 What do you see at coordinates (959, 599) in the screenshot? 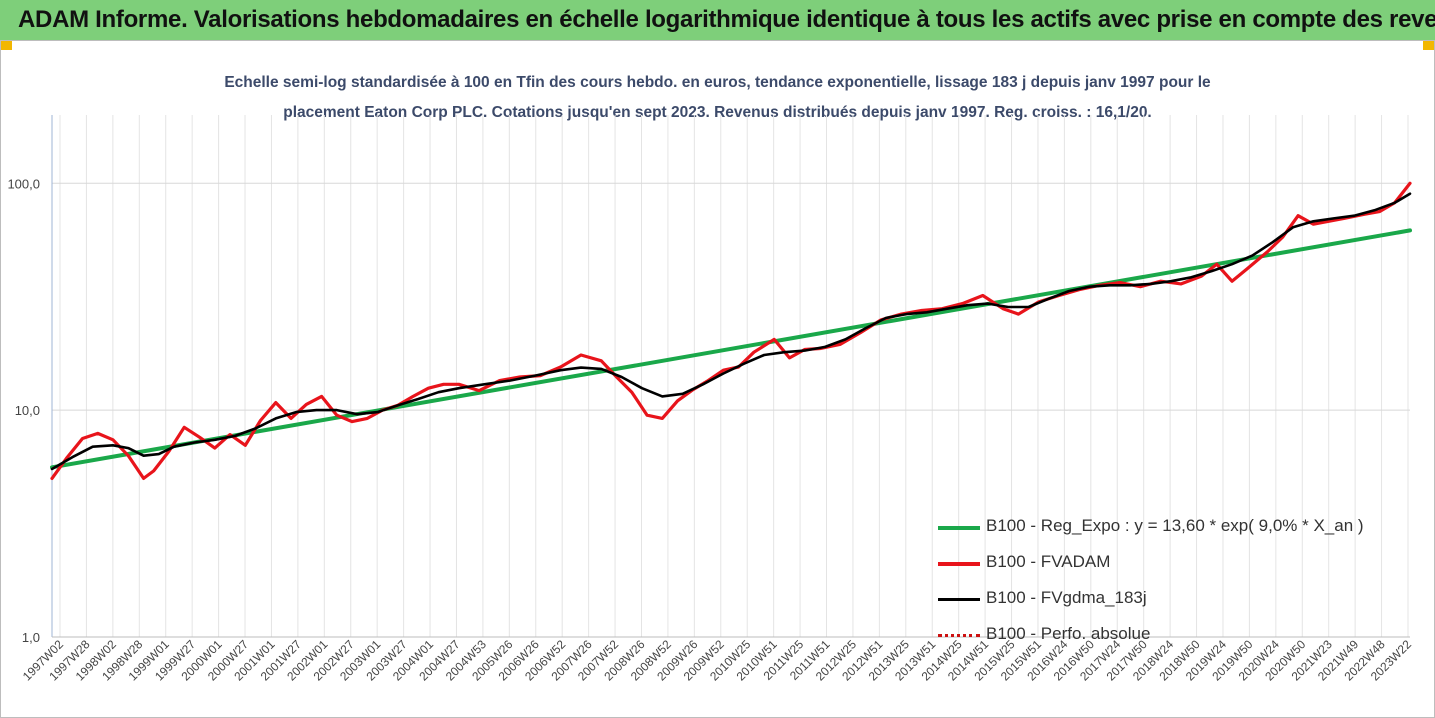
I see `legend-swatch-fvgdma` at bounding box center [959, 599].